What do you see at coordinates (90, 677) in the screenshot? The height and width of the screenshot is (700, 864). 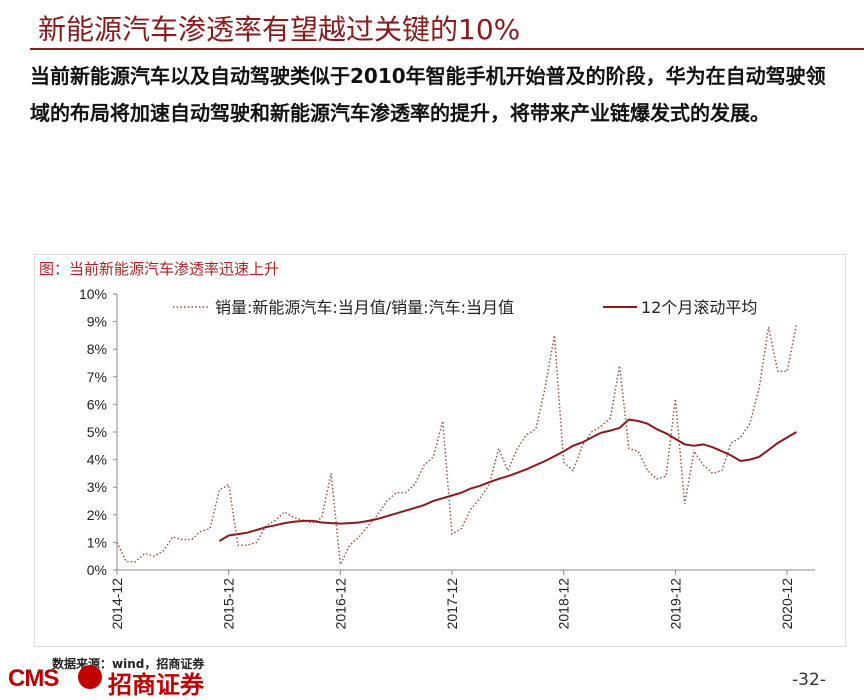 I see `logo-mark-icon` at bounding box center [90, 677].